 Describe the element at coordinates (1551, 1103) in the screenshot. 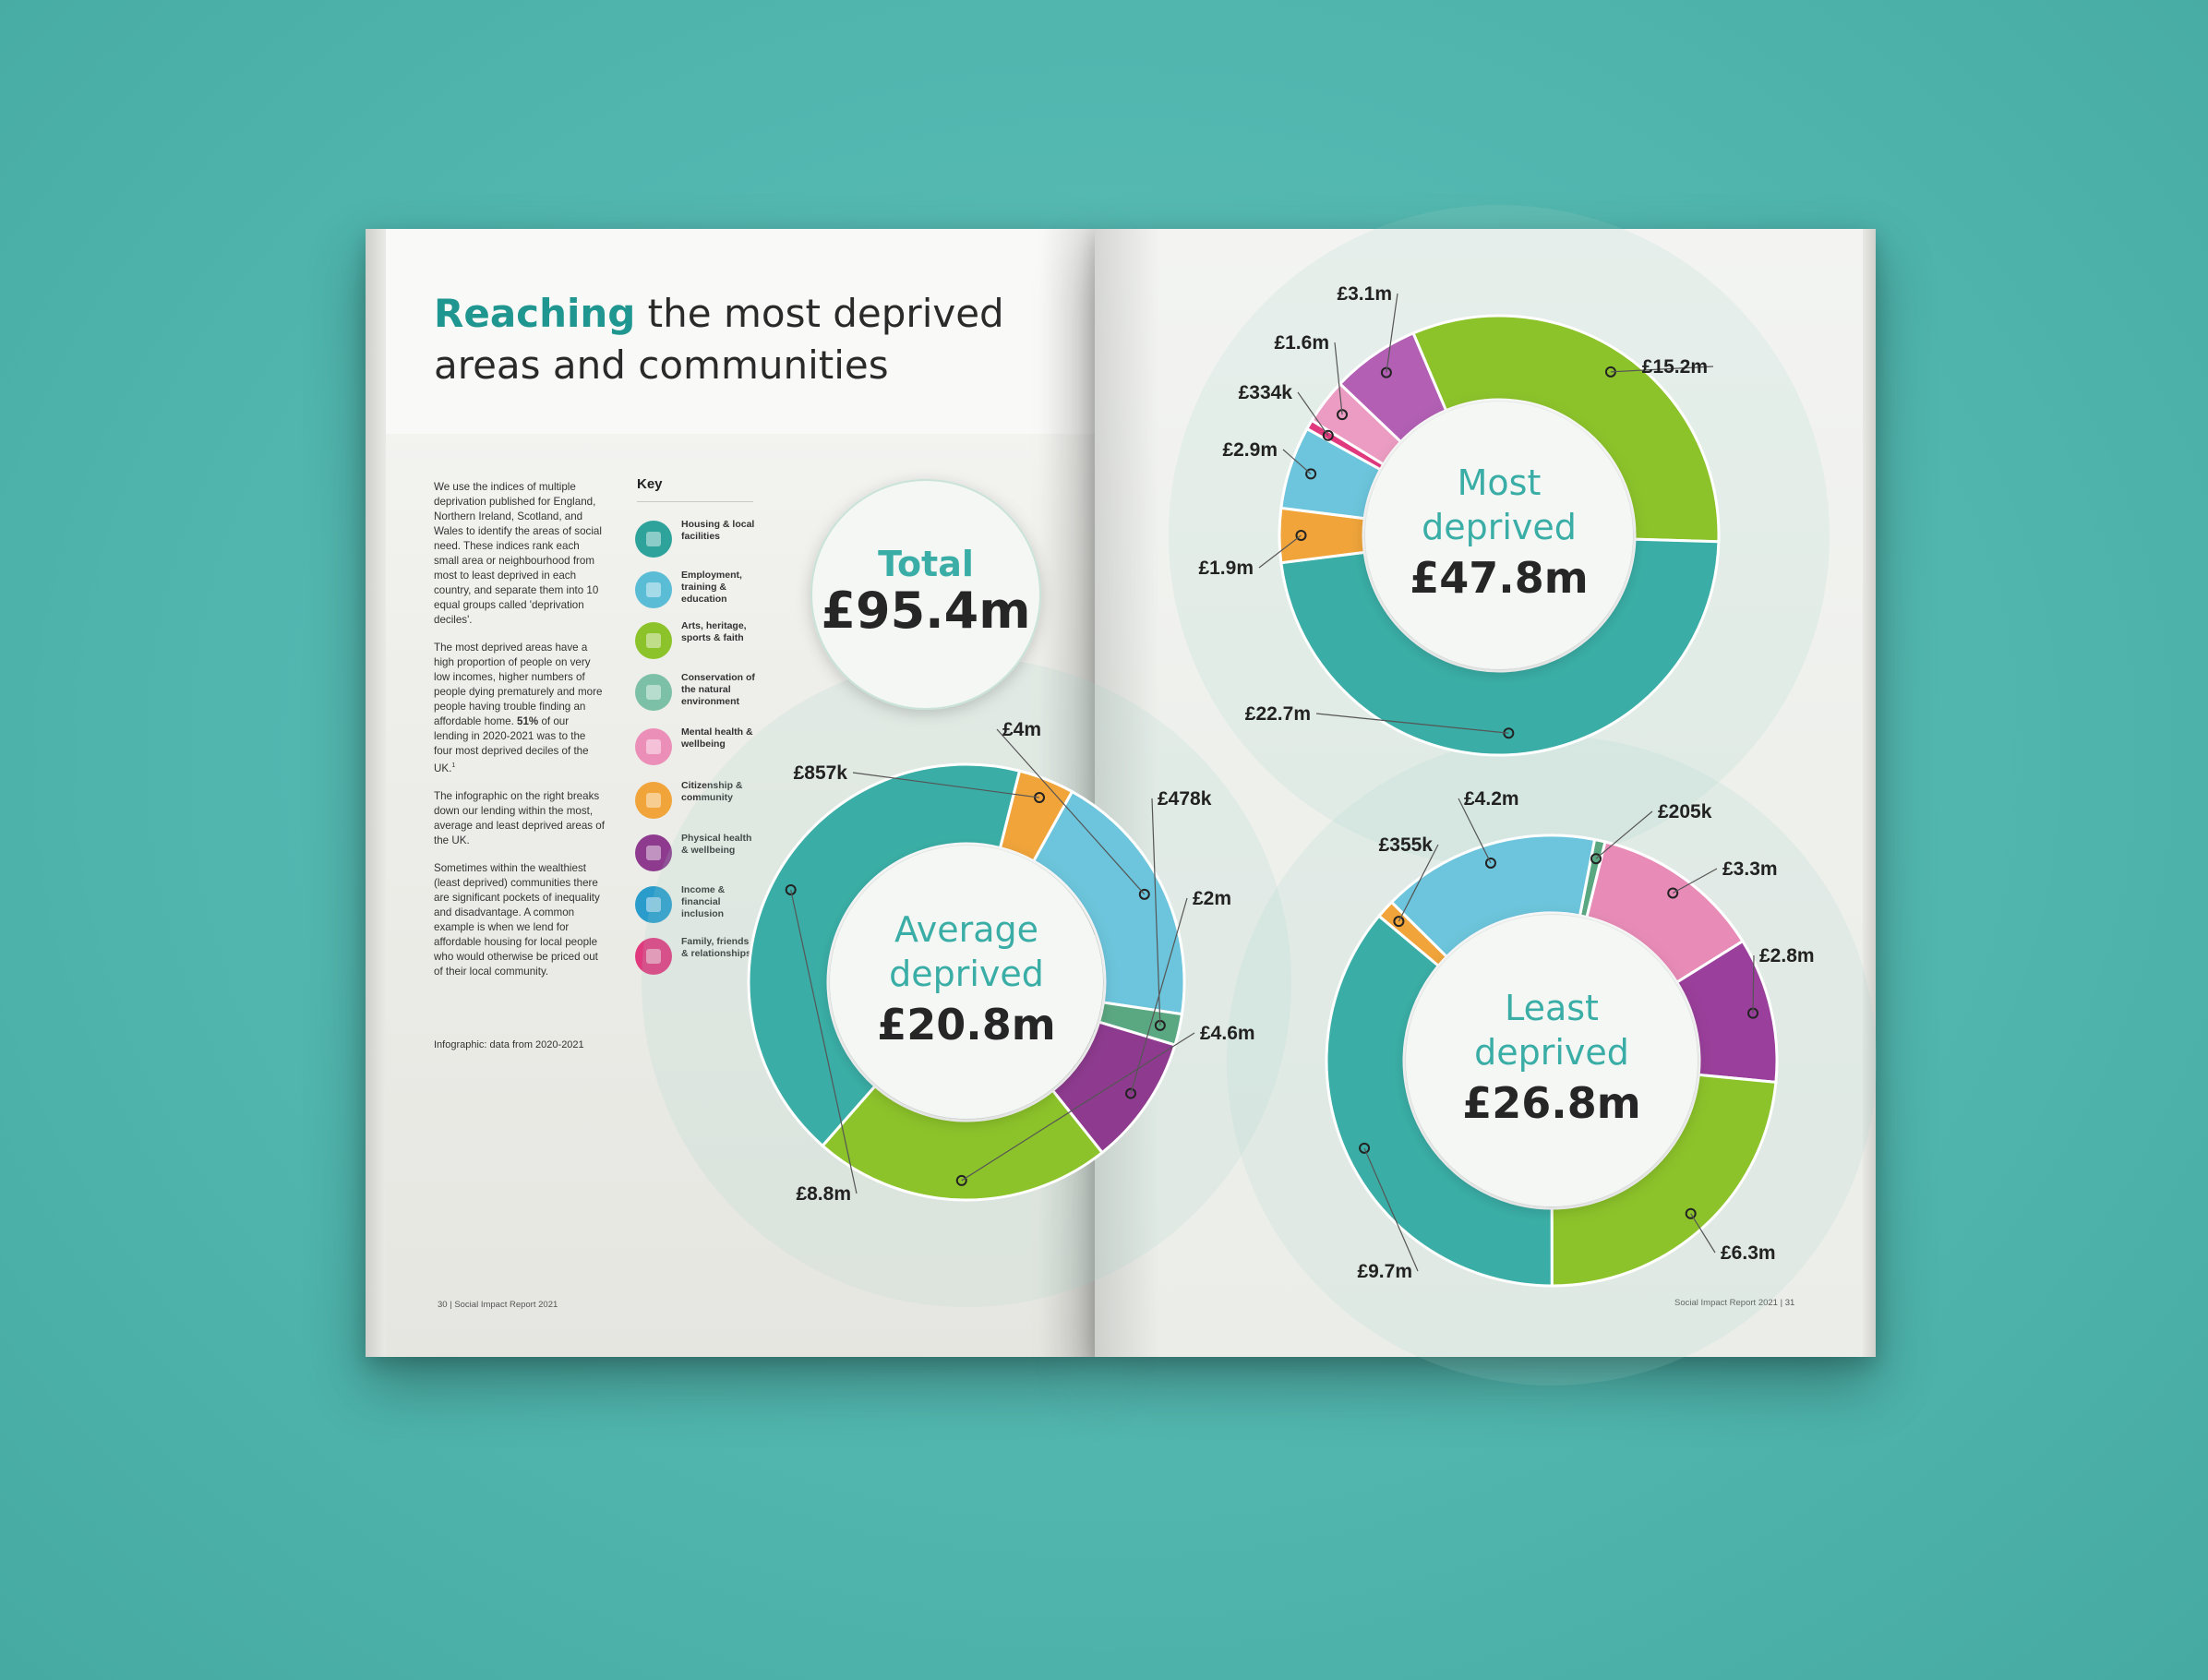

I see `chart-total-value: £26.8m` at that location.